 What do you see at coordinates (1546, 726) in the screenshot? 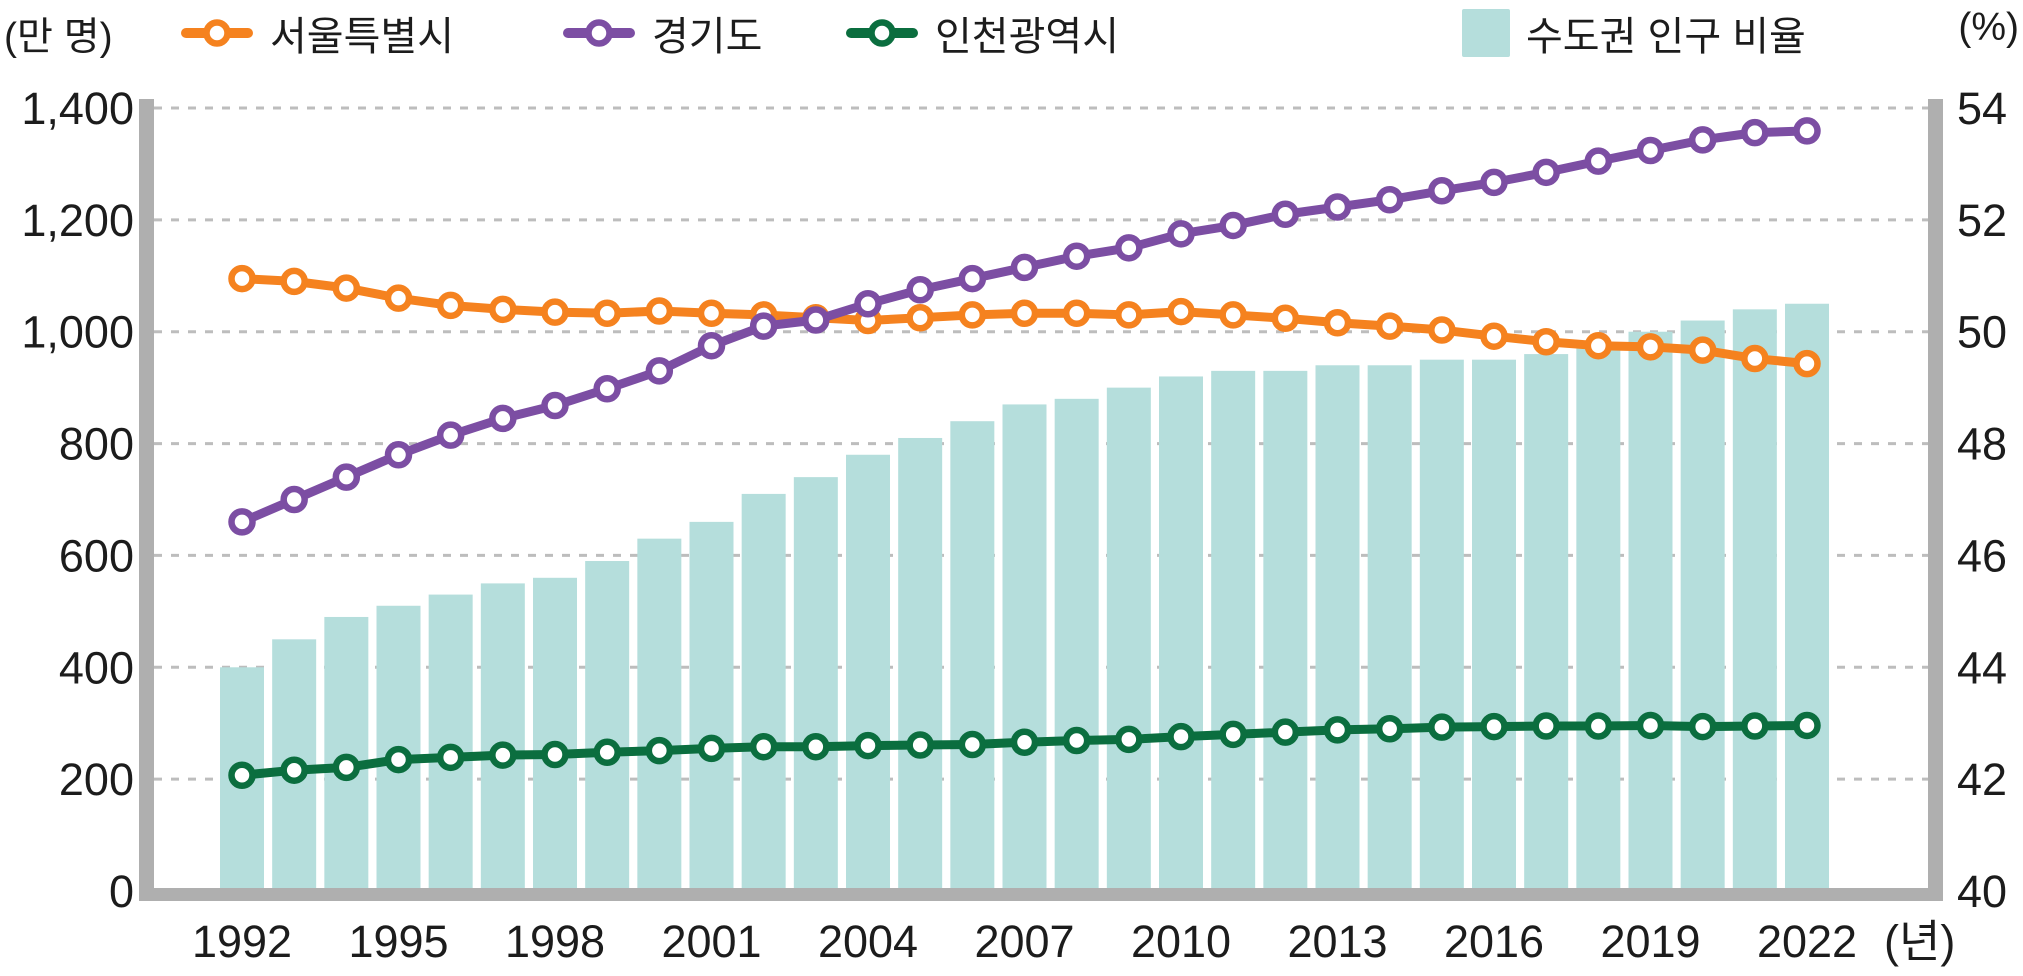
I see `data-point-2-2017` at bounding box center [1546, 726].